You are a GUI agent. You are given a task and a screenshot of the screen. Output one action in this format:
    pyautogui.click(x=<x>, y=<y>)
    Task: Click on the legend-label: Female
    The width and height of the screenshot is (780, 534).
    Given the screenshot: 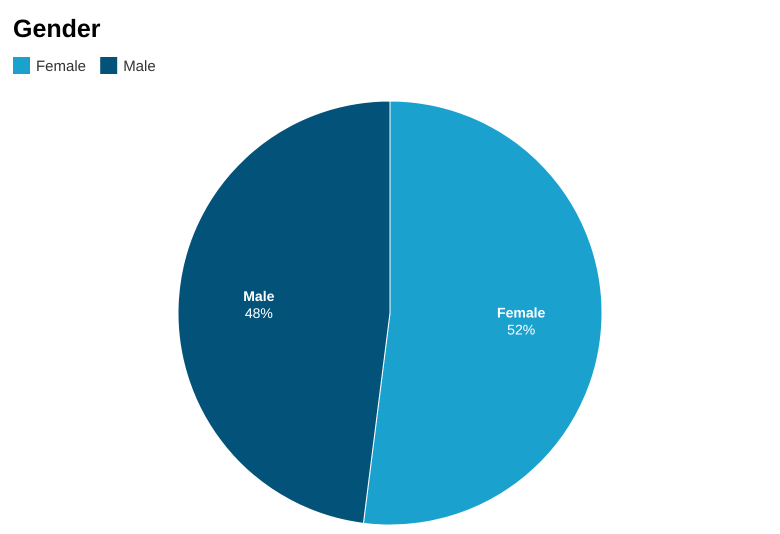 What is the action you would take?
    pyautogui.click(x=61, y=66)
    